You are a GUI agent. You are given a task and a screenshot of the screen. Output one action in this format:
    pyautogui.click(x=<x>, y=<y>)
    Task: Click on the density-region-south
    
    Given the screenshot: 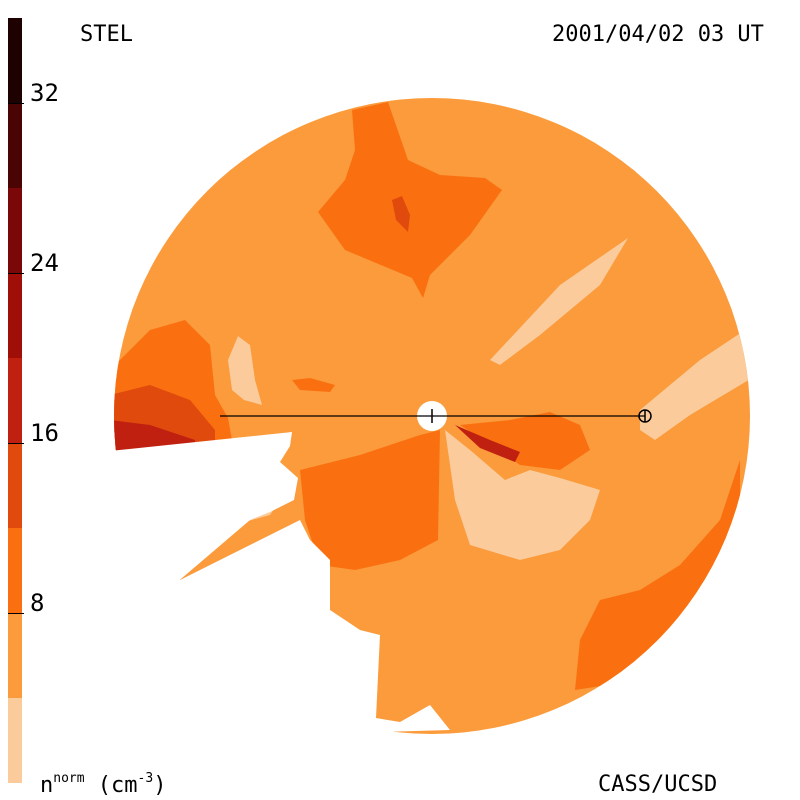 What is the action you would take?
    pyautogui.click(x=370, y=500)
    